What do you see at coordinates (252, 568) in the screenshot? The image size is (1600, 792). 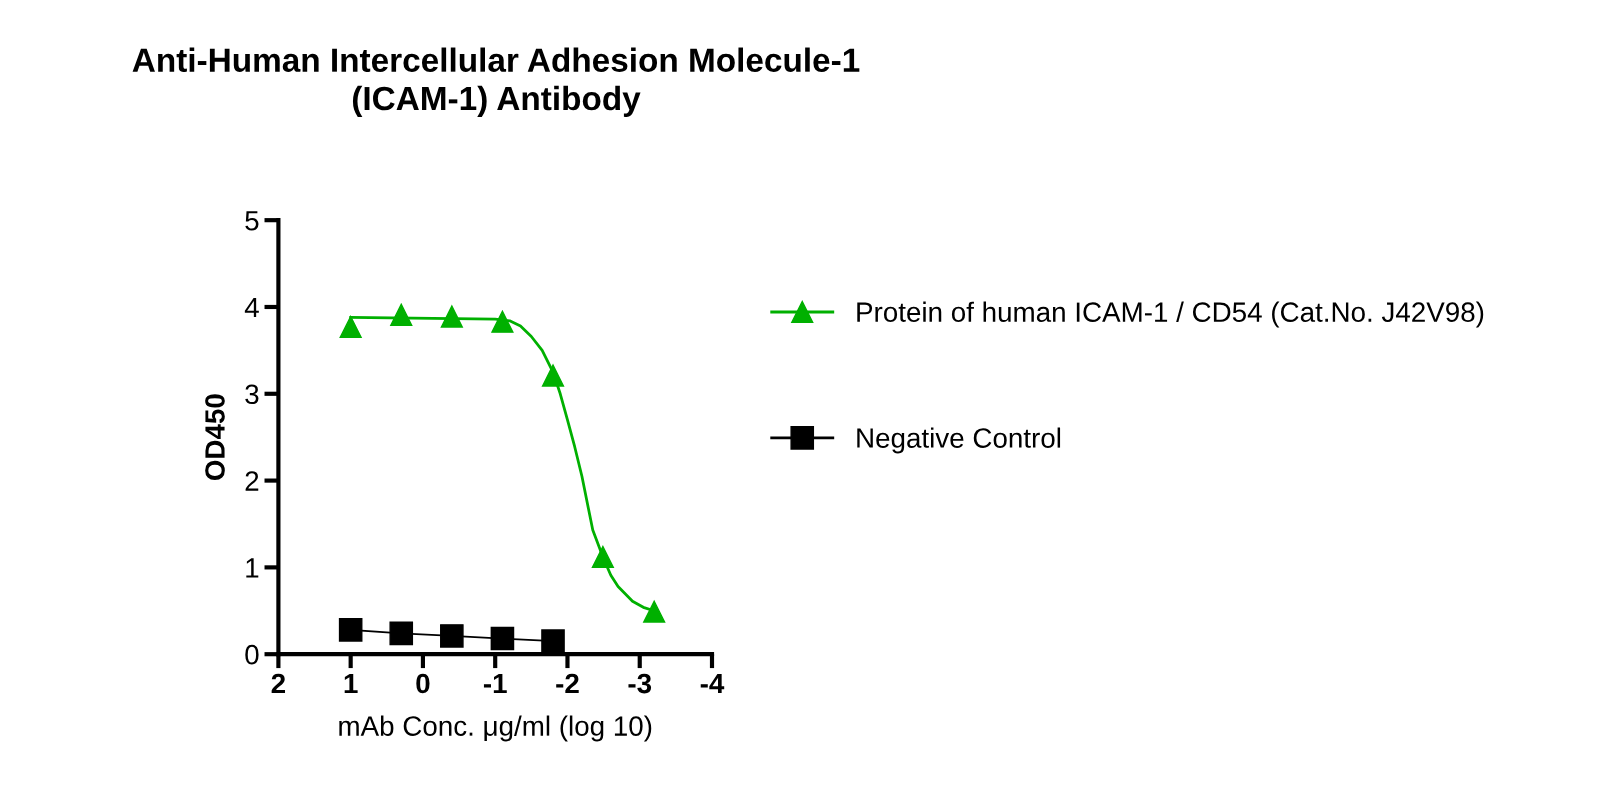 I see `y-tick-label: 1` at bounding box center [252, 568].